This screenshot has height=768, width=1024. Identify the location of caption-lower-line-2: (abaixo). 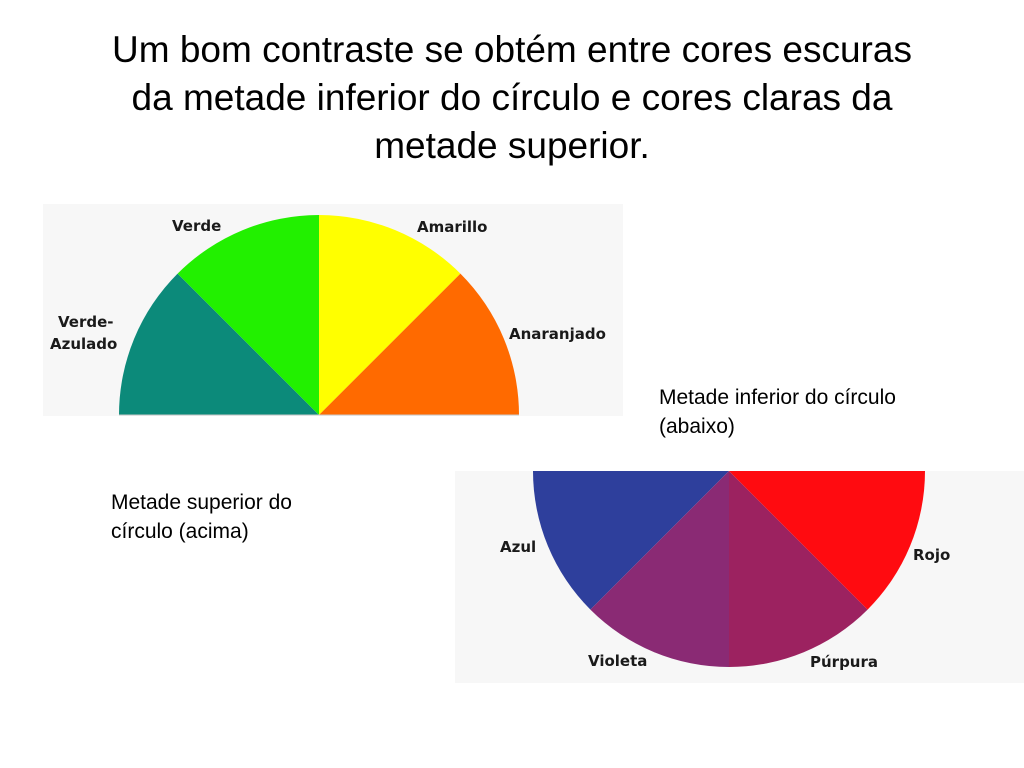
(697, 426).